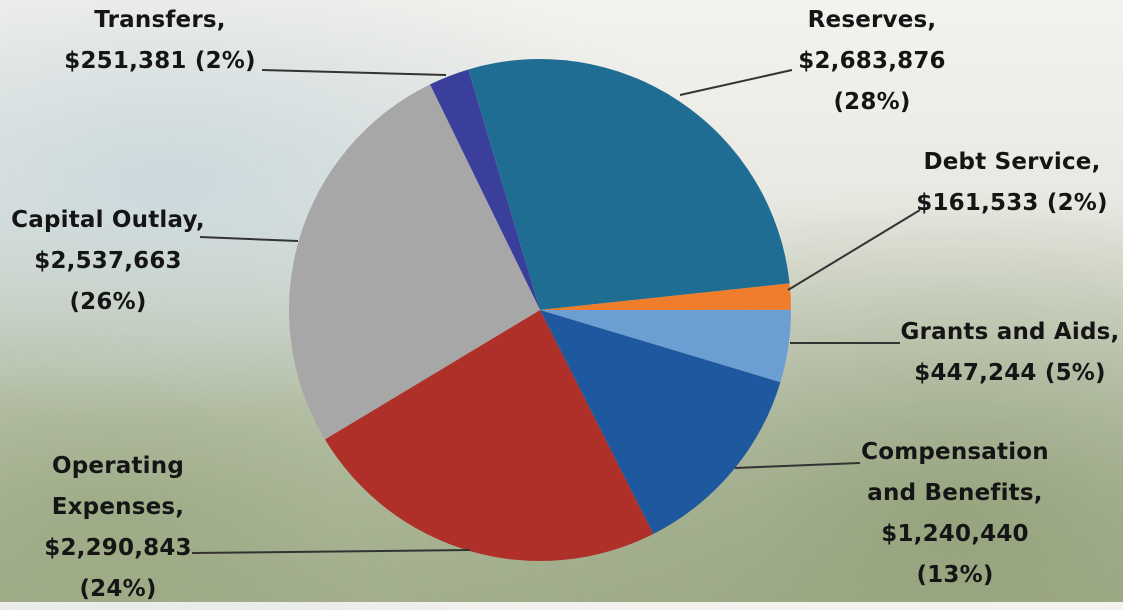 The height and width of the screenshot is (610, 1123). What do you see at coordinates (118, 528) in the screenshot?
I see `slice-label: Operating Expenses, $2,290,843 (24%)` at bounding box center [118, 528].